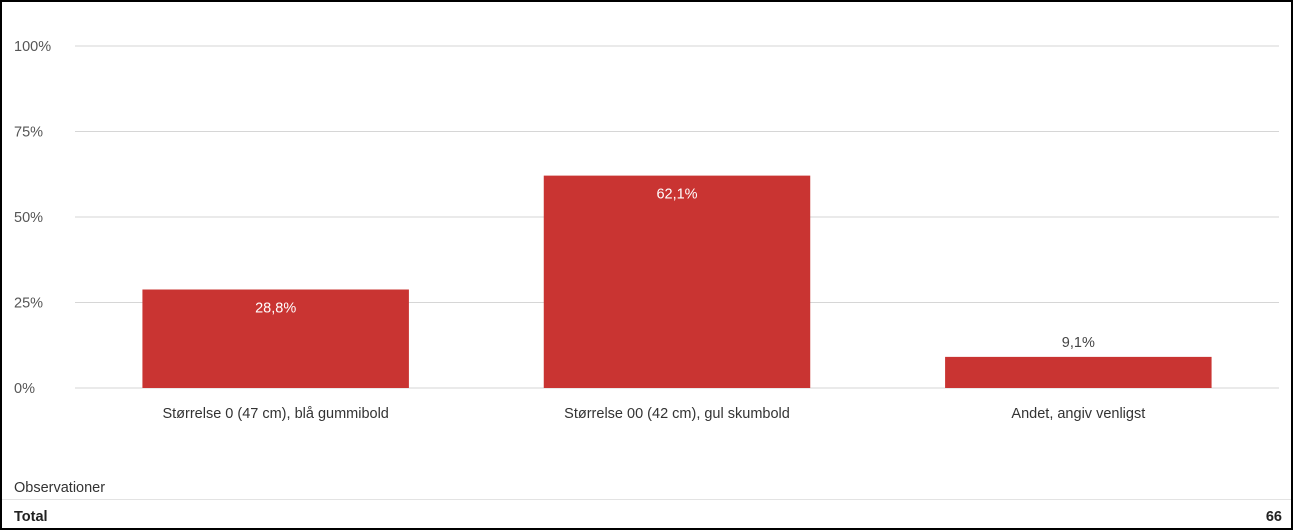 The width and height of the screenshot is (1293, 530). What do you see at coordinates (24, 389) in the screenshot?
I see `y-tick-label: 0%` at bounding box center [24, 389].